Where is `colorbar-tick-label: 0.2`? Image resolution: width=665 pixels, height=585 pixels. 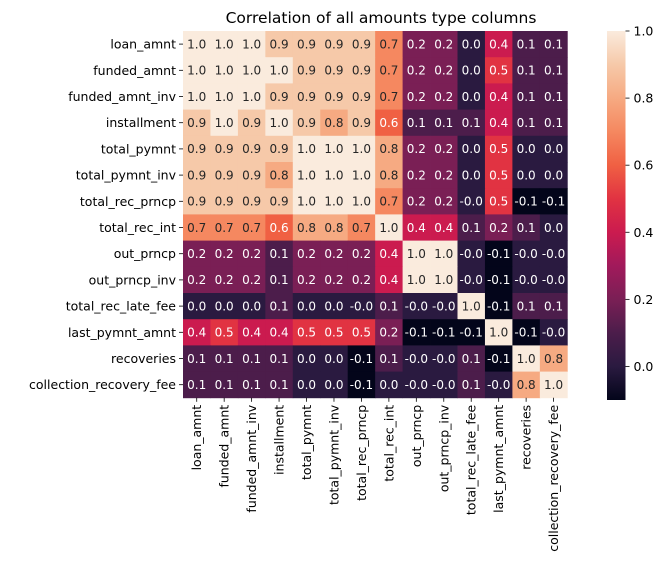
colorbar-tick-label: 0.2 is located at coordinates (644, 299).